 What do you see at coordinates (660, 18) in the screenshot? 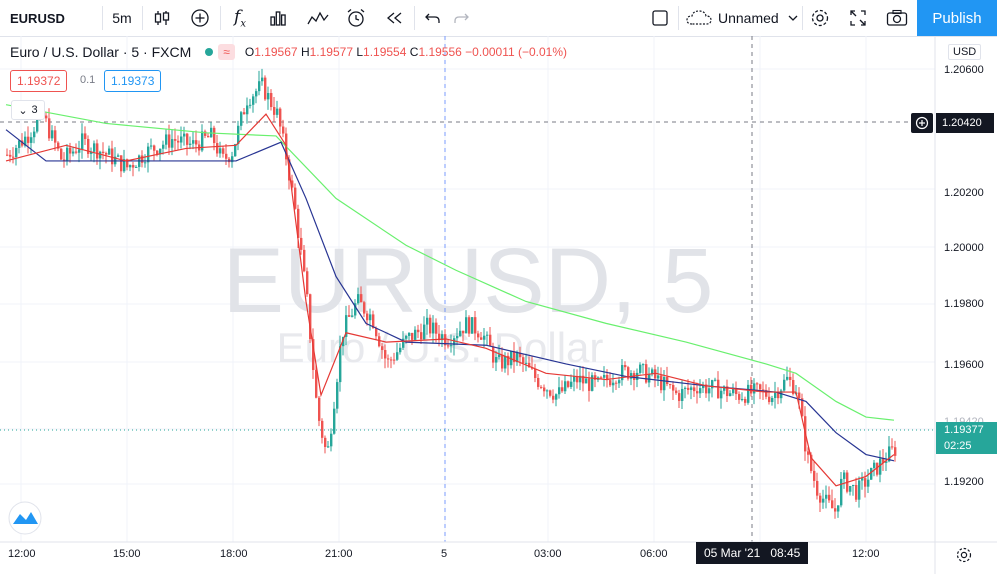
I see `multi-chart-layout-button` at bounding box center [660, 18].